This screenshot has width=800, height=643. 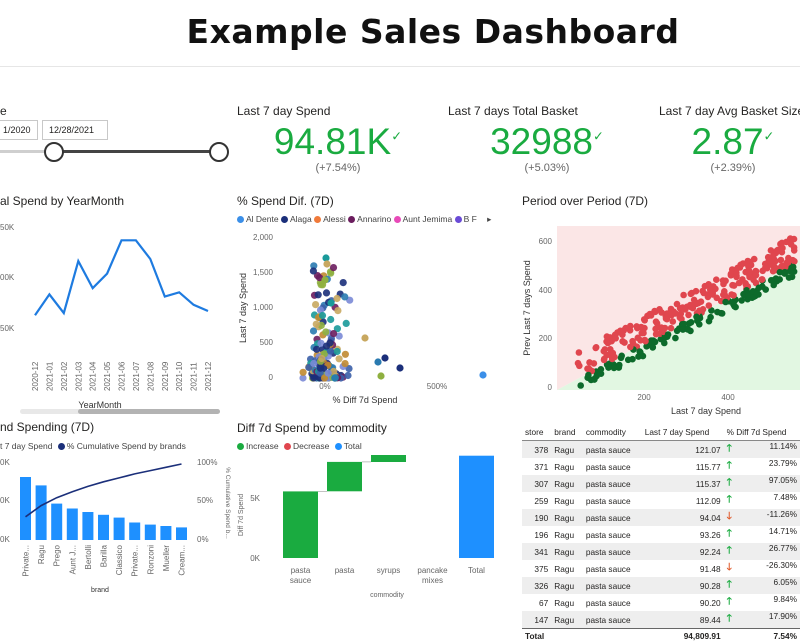 What do you see at coordinates (219, 152) in the screenshot?
I see `date-slider-handle-end` at bounding box center [219, 152].